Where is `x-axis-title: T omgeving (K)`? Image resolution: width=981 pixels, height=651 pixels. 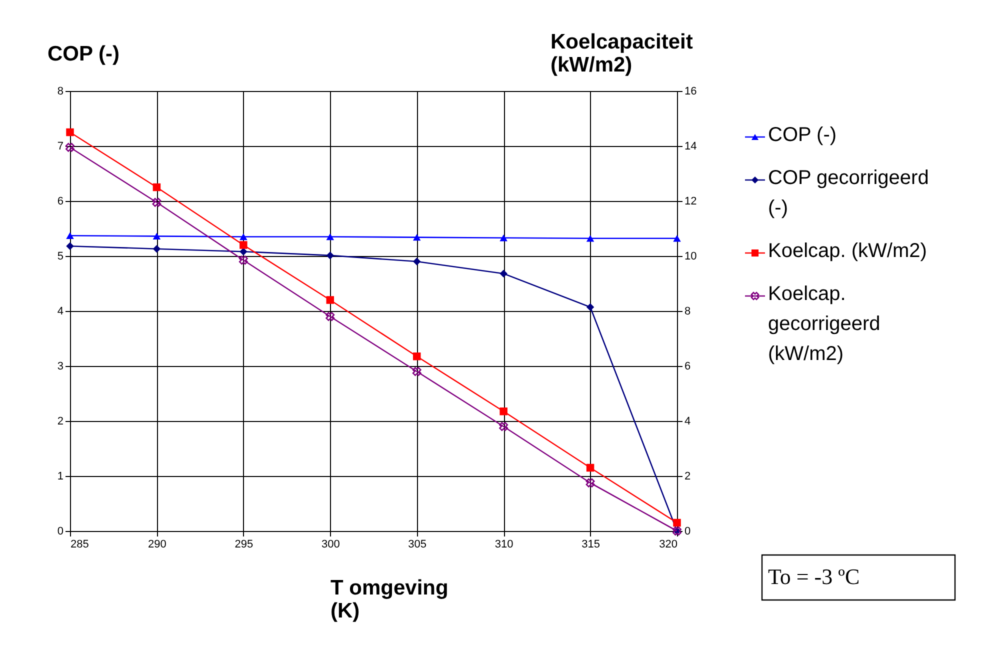 x-axis-title: T omgeving (K) is located at coordinates (389, 599).